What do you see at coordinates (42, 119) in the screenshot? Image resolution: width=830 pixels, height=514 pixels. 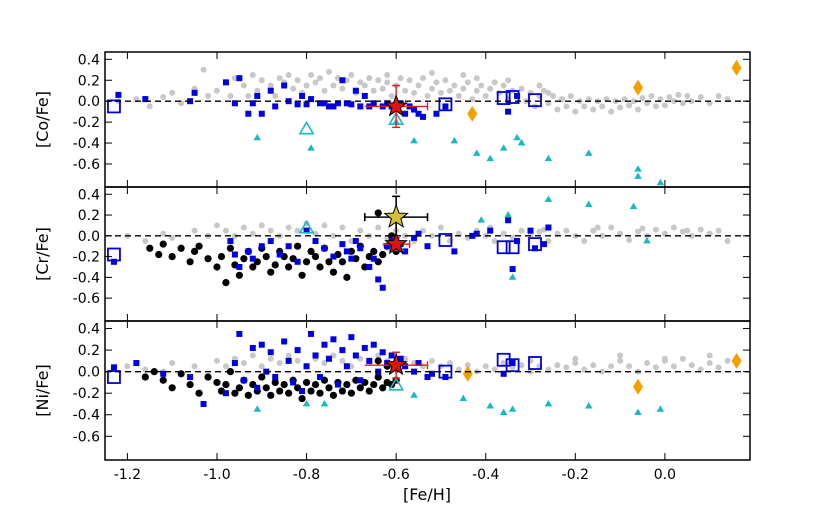 I see `y-axis-label-co: [Co/Fe]` at bounding box center [42, 119].